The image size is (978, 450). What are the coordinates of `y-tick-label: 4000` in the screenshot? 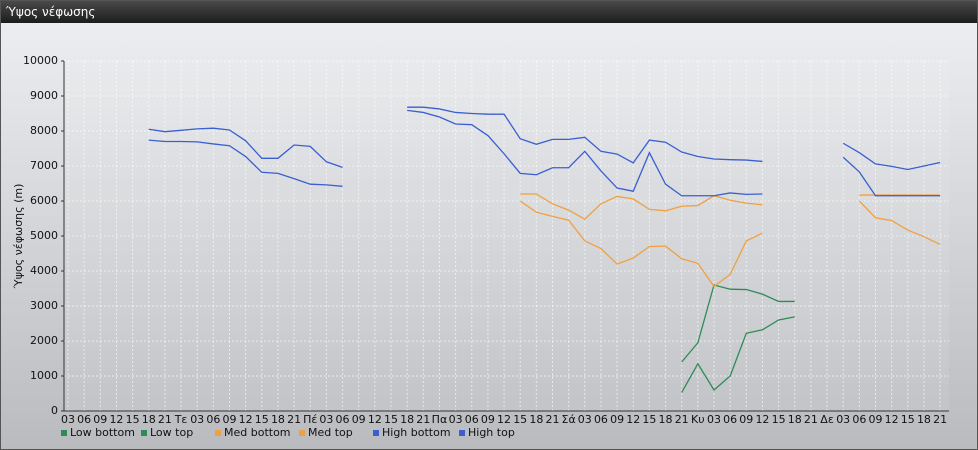 It's located at (44, 270).